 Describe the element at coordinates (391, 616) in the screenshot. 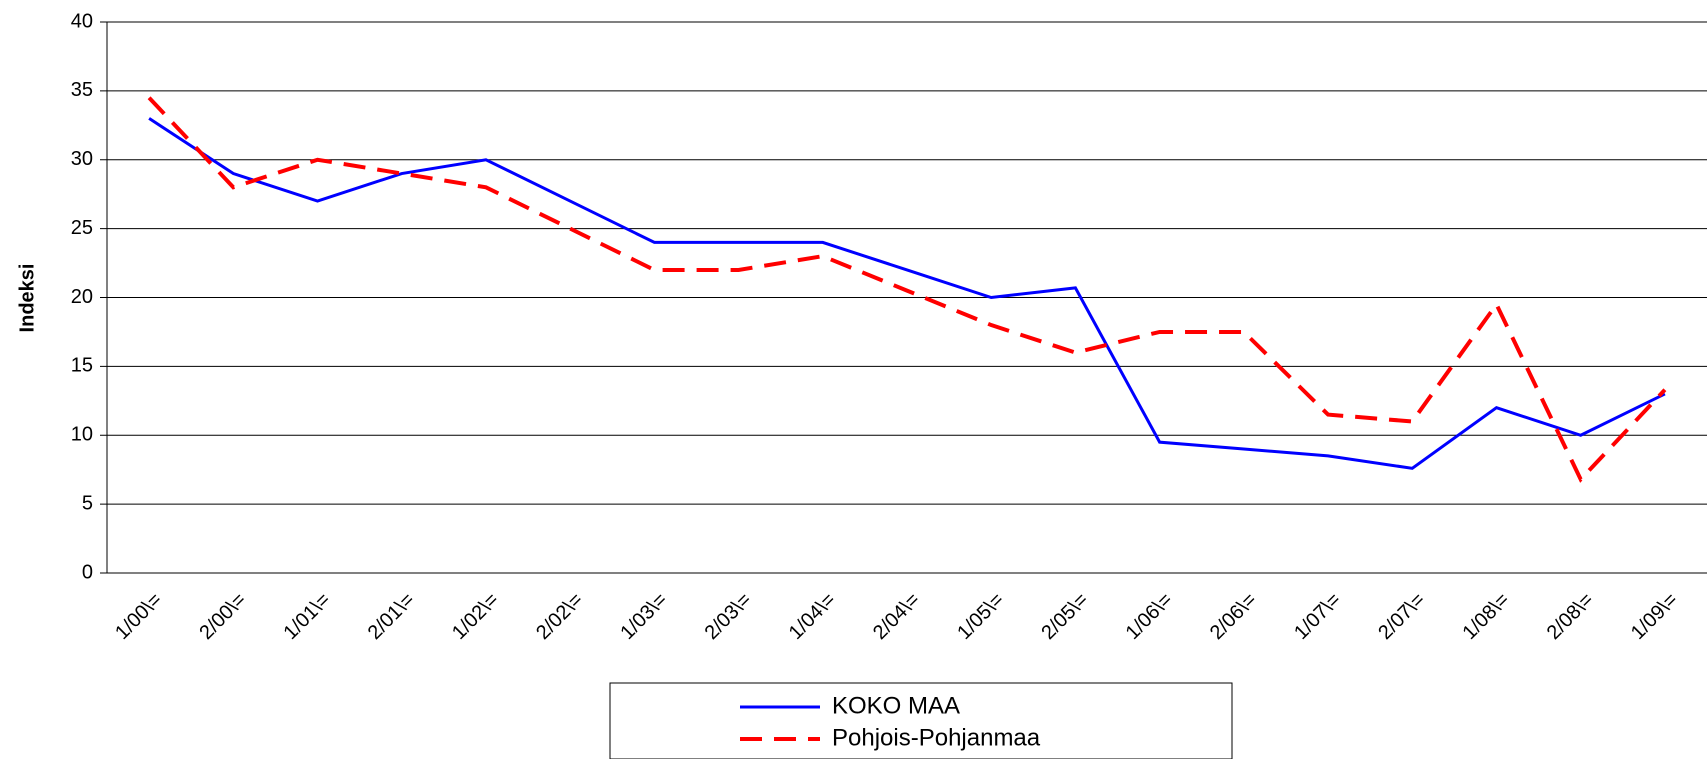

I see `x-tick-label: 2/01\=` at that location.